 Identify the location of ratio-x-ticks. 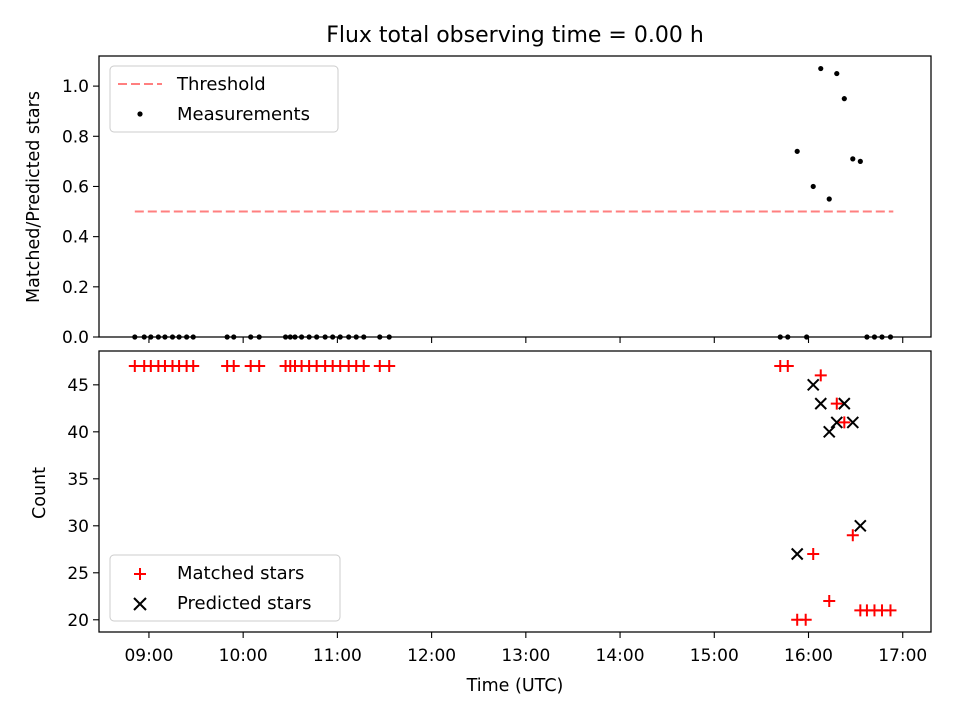
(526, 340).